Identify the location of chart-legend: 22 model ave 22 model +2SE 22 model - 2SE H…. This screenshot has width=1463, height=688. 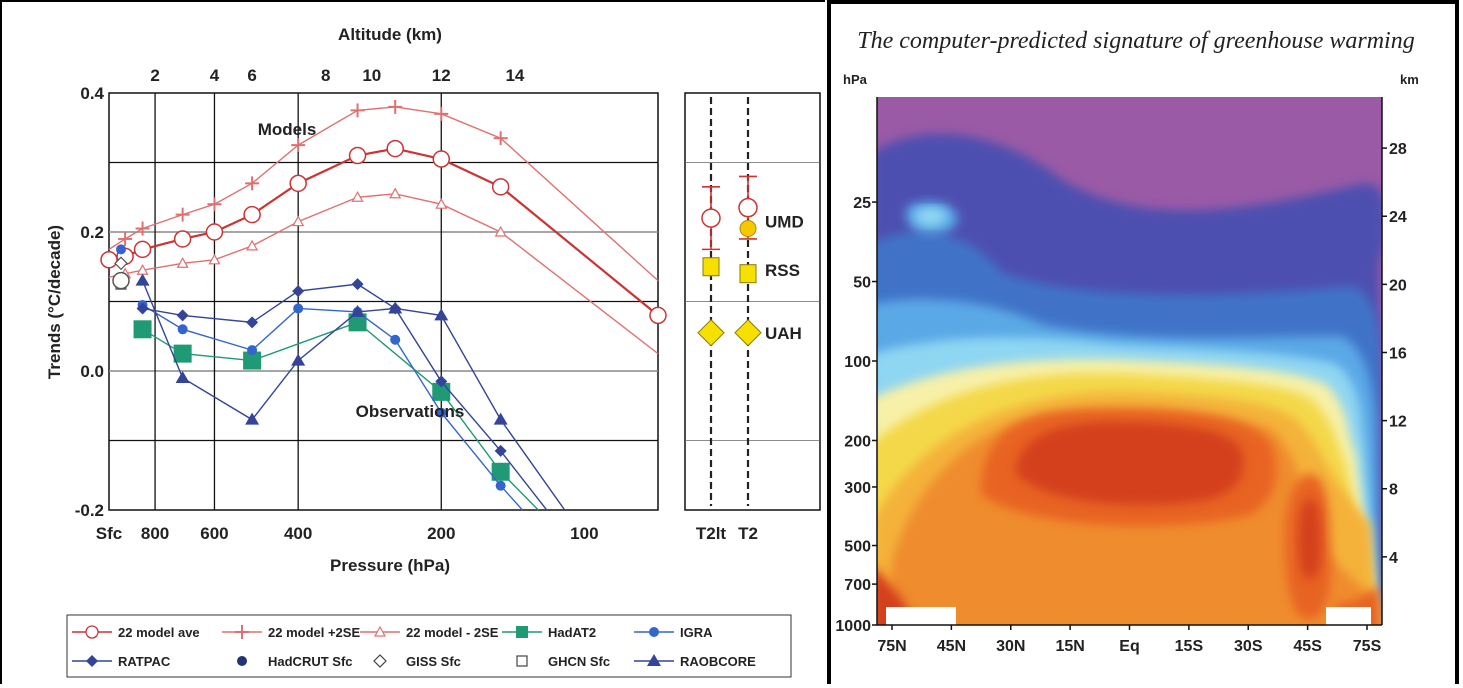
(429, 646).